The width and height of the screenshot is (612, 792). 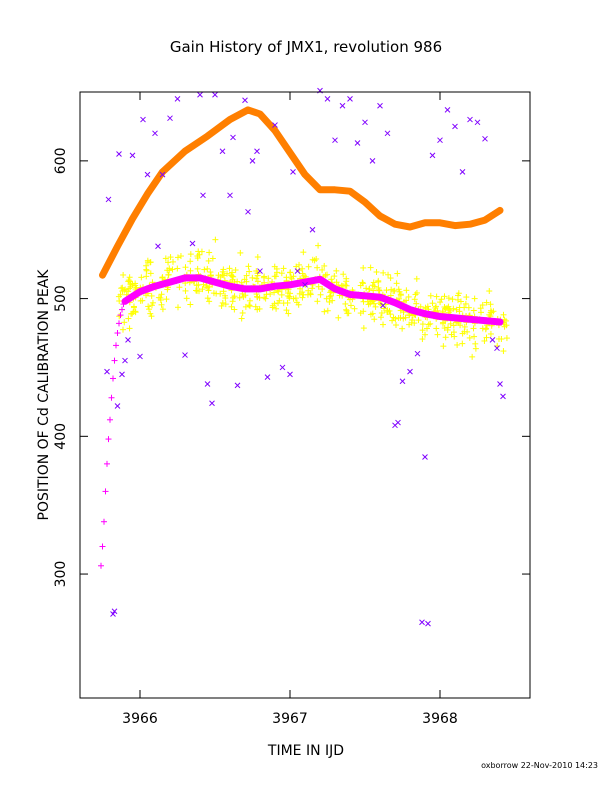 I want to click on x-tick-label: 3968, so click(x=440, y=719).